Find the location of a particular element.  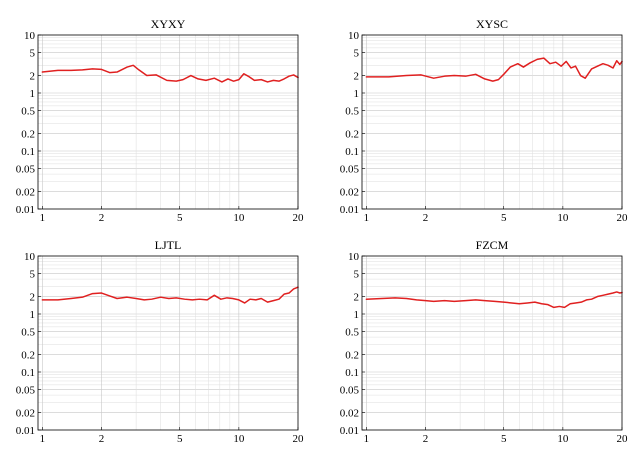

chart-title: LJTL is located at coordinates (168, 245).